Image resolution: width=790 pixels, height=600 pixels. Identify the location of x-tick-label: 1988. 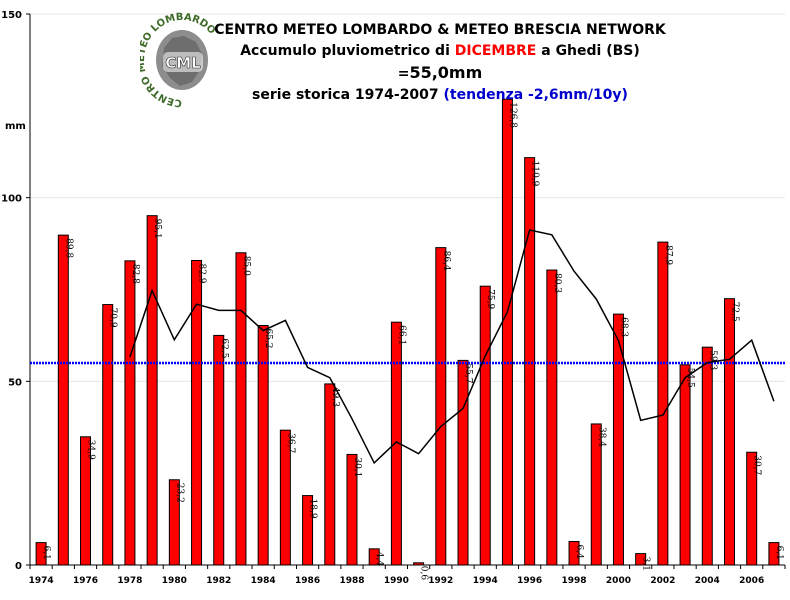
(351, 581).